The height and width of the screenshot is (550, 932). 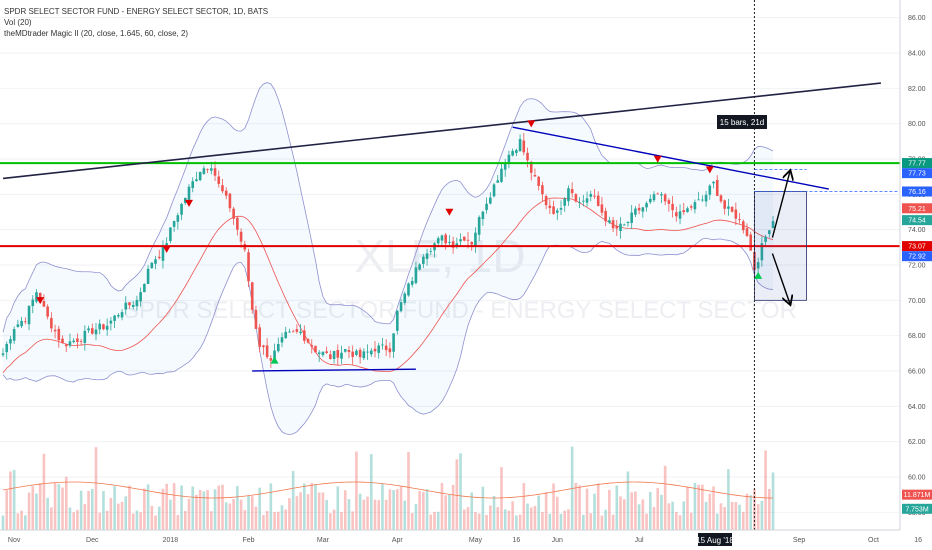 I want to click on time-tick-label: 16, so click(x=516, y=540).